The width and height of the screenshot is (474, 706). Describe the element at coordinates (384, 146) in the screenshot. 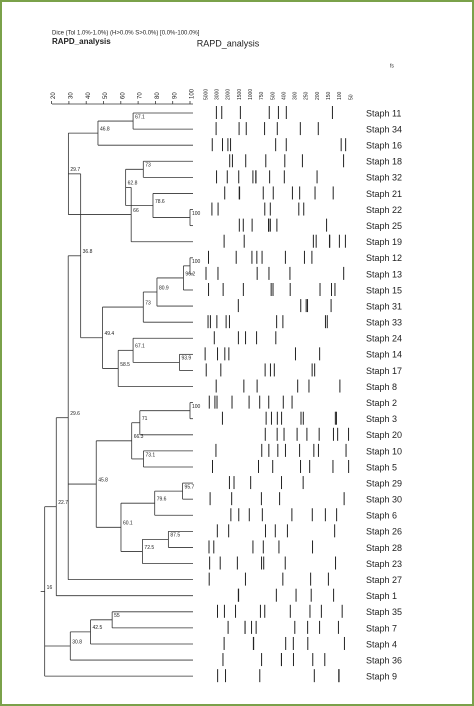

I see `strain-label: Staph 16` at that location.